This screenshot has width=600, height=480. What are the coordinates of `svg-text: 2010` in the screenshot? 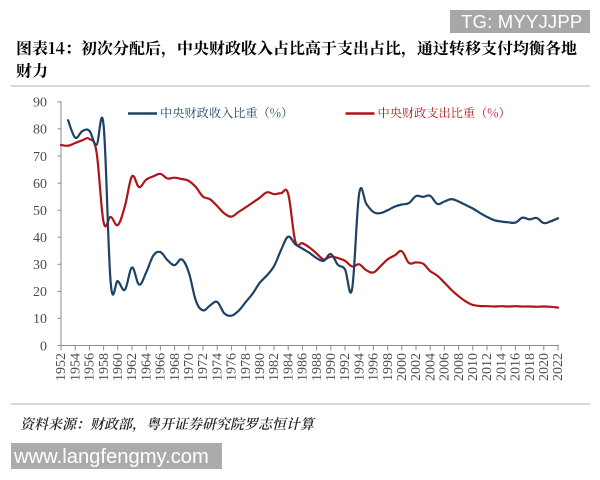 It's located at (473, 367).